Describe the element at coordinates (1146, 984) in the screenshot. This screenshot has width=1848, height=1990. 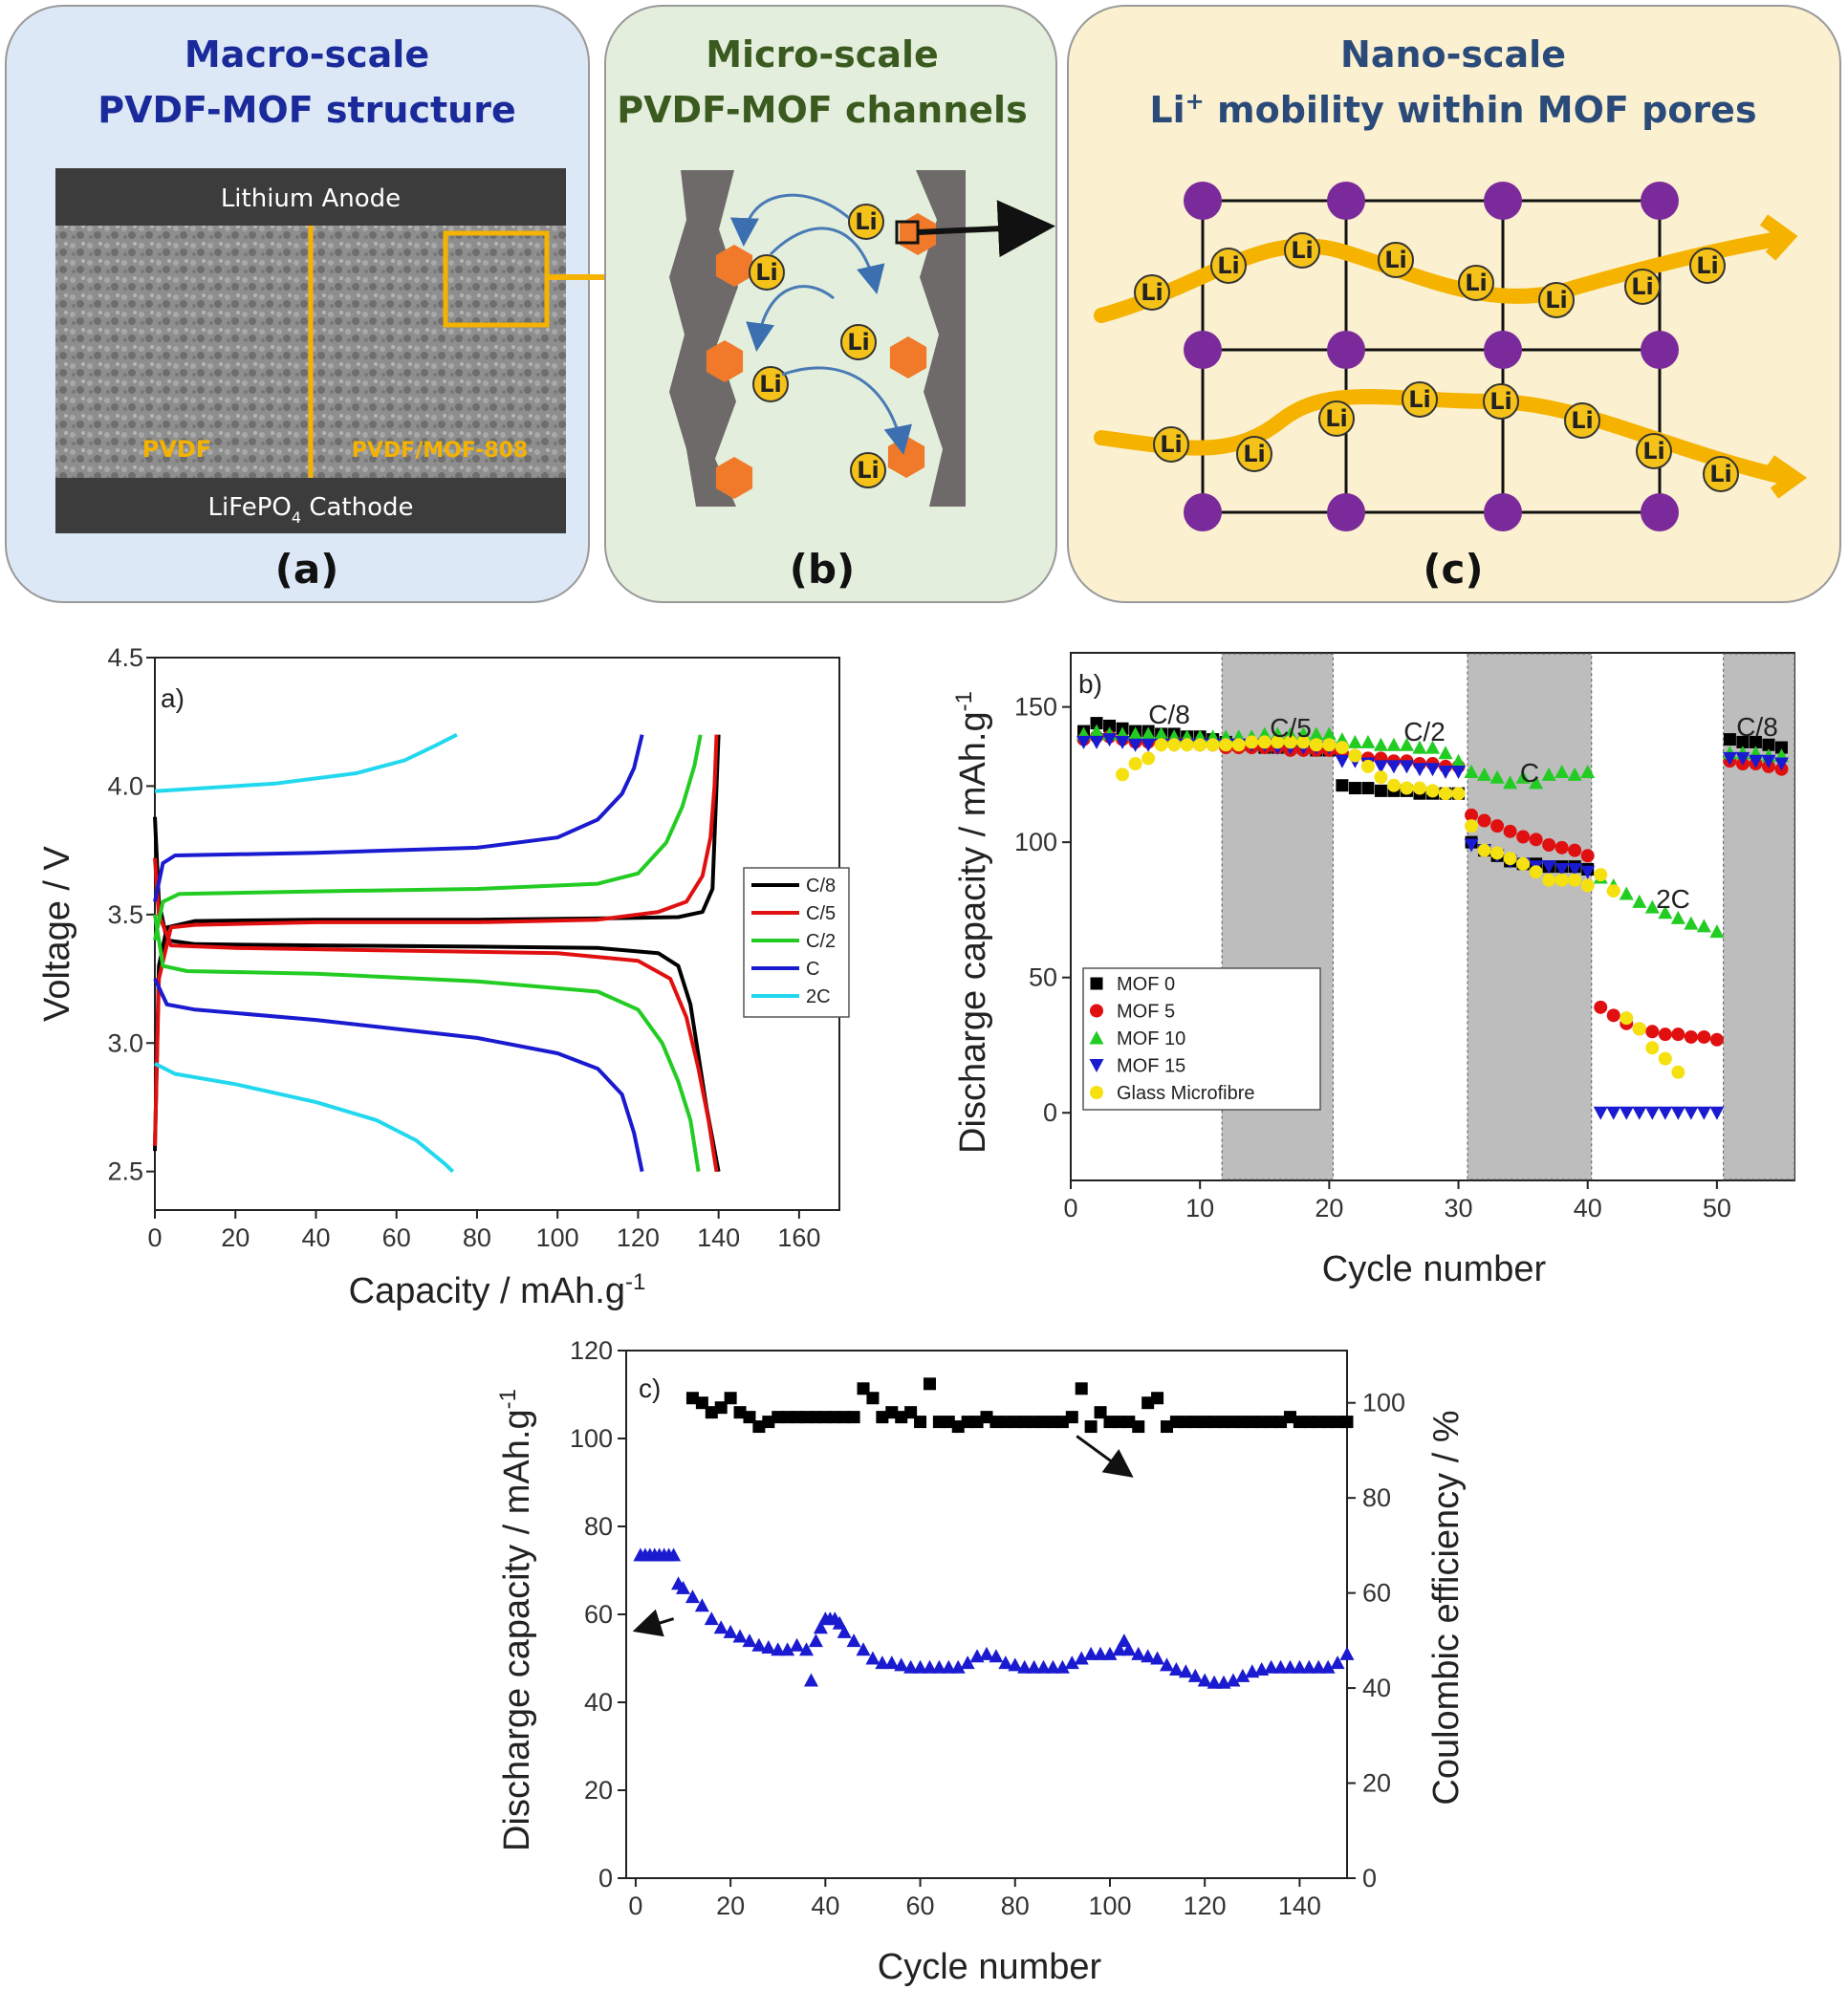
I see `legend-label: MOF 0` at that location.